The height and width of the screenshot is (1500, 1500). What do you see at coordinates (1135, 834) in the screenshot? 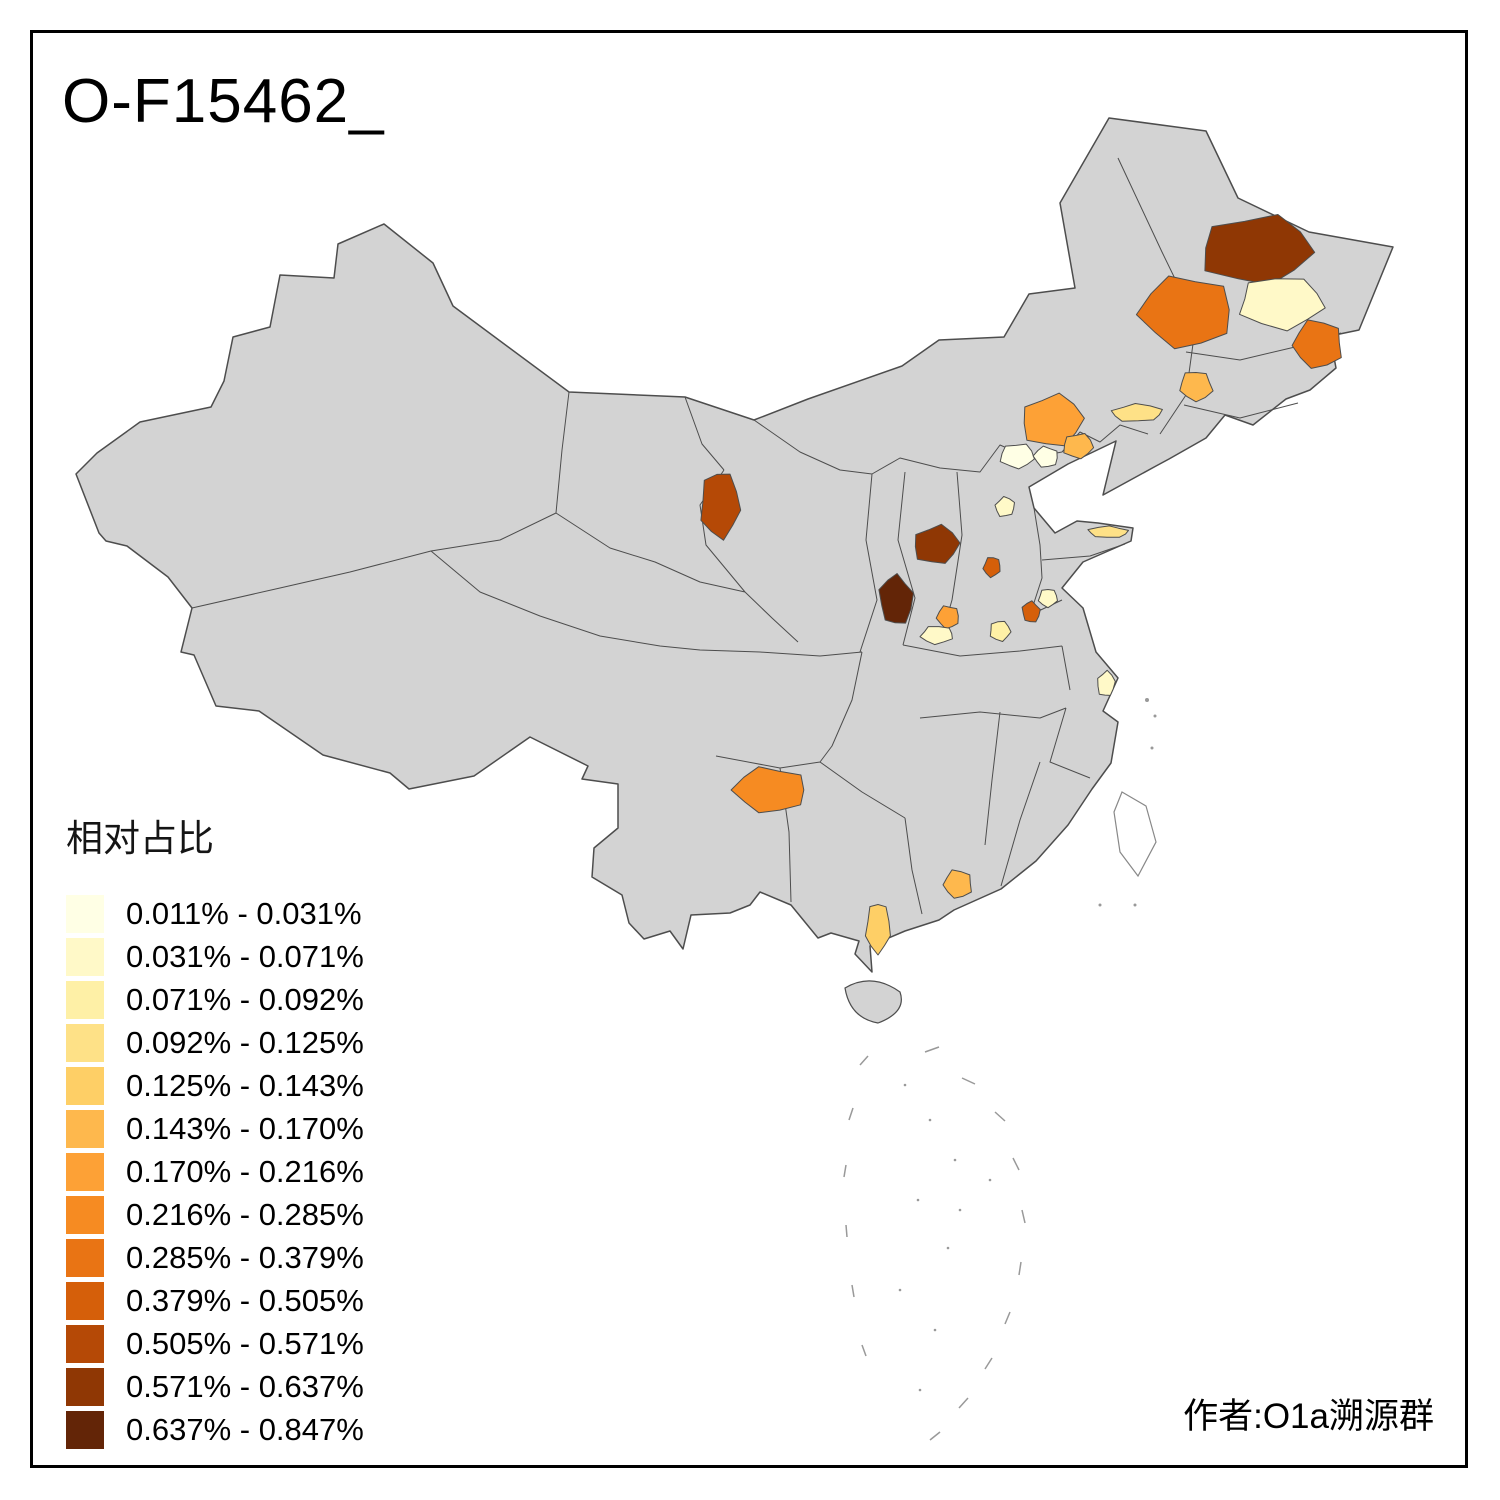
I see `taiwan-island` at bounding box center [1135, 834].